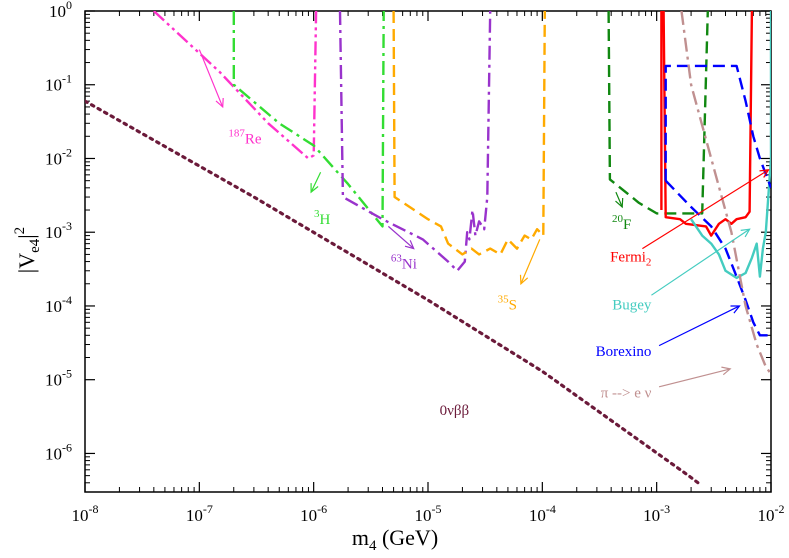  Describe the element at coordinates (530, 261) in the screenshot. I see `label-35s-arrow` at that location.